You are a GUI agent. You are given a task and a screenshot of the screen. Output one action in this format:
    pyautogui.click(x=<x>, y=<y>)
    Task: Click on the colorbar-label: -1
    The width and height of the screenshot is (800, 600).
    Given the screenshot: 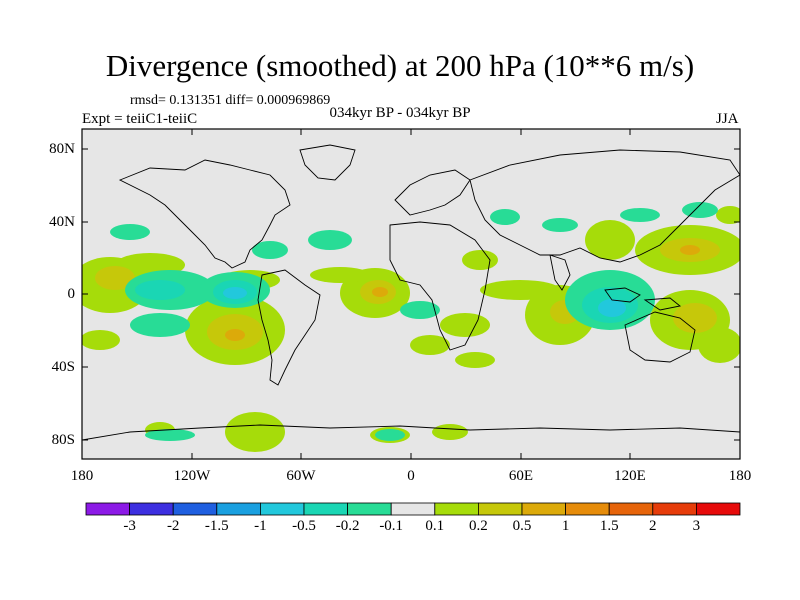 What is the action you would take?
    pyautogui.click(x=260, y=526)
    